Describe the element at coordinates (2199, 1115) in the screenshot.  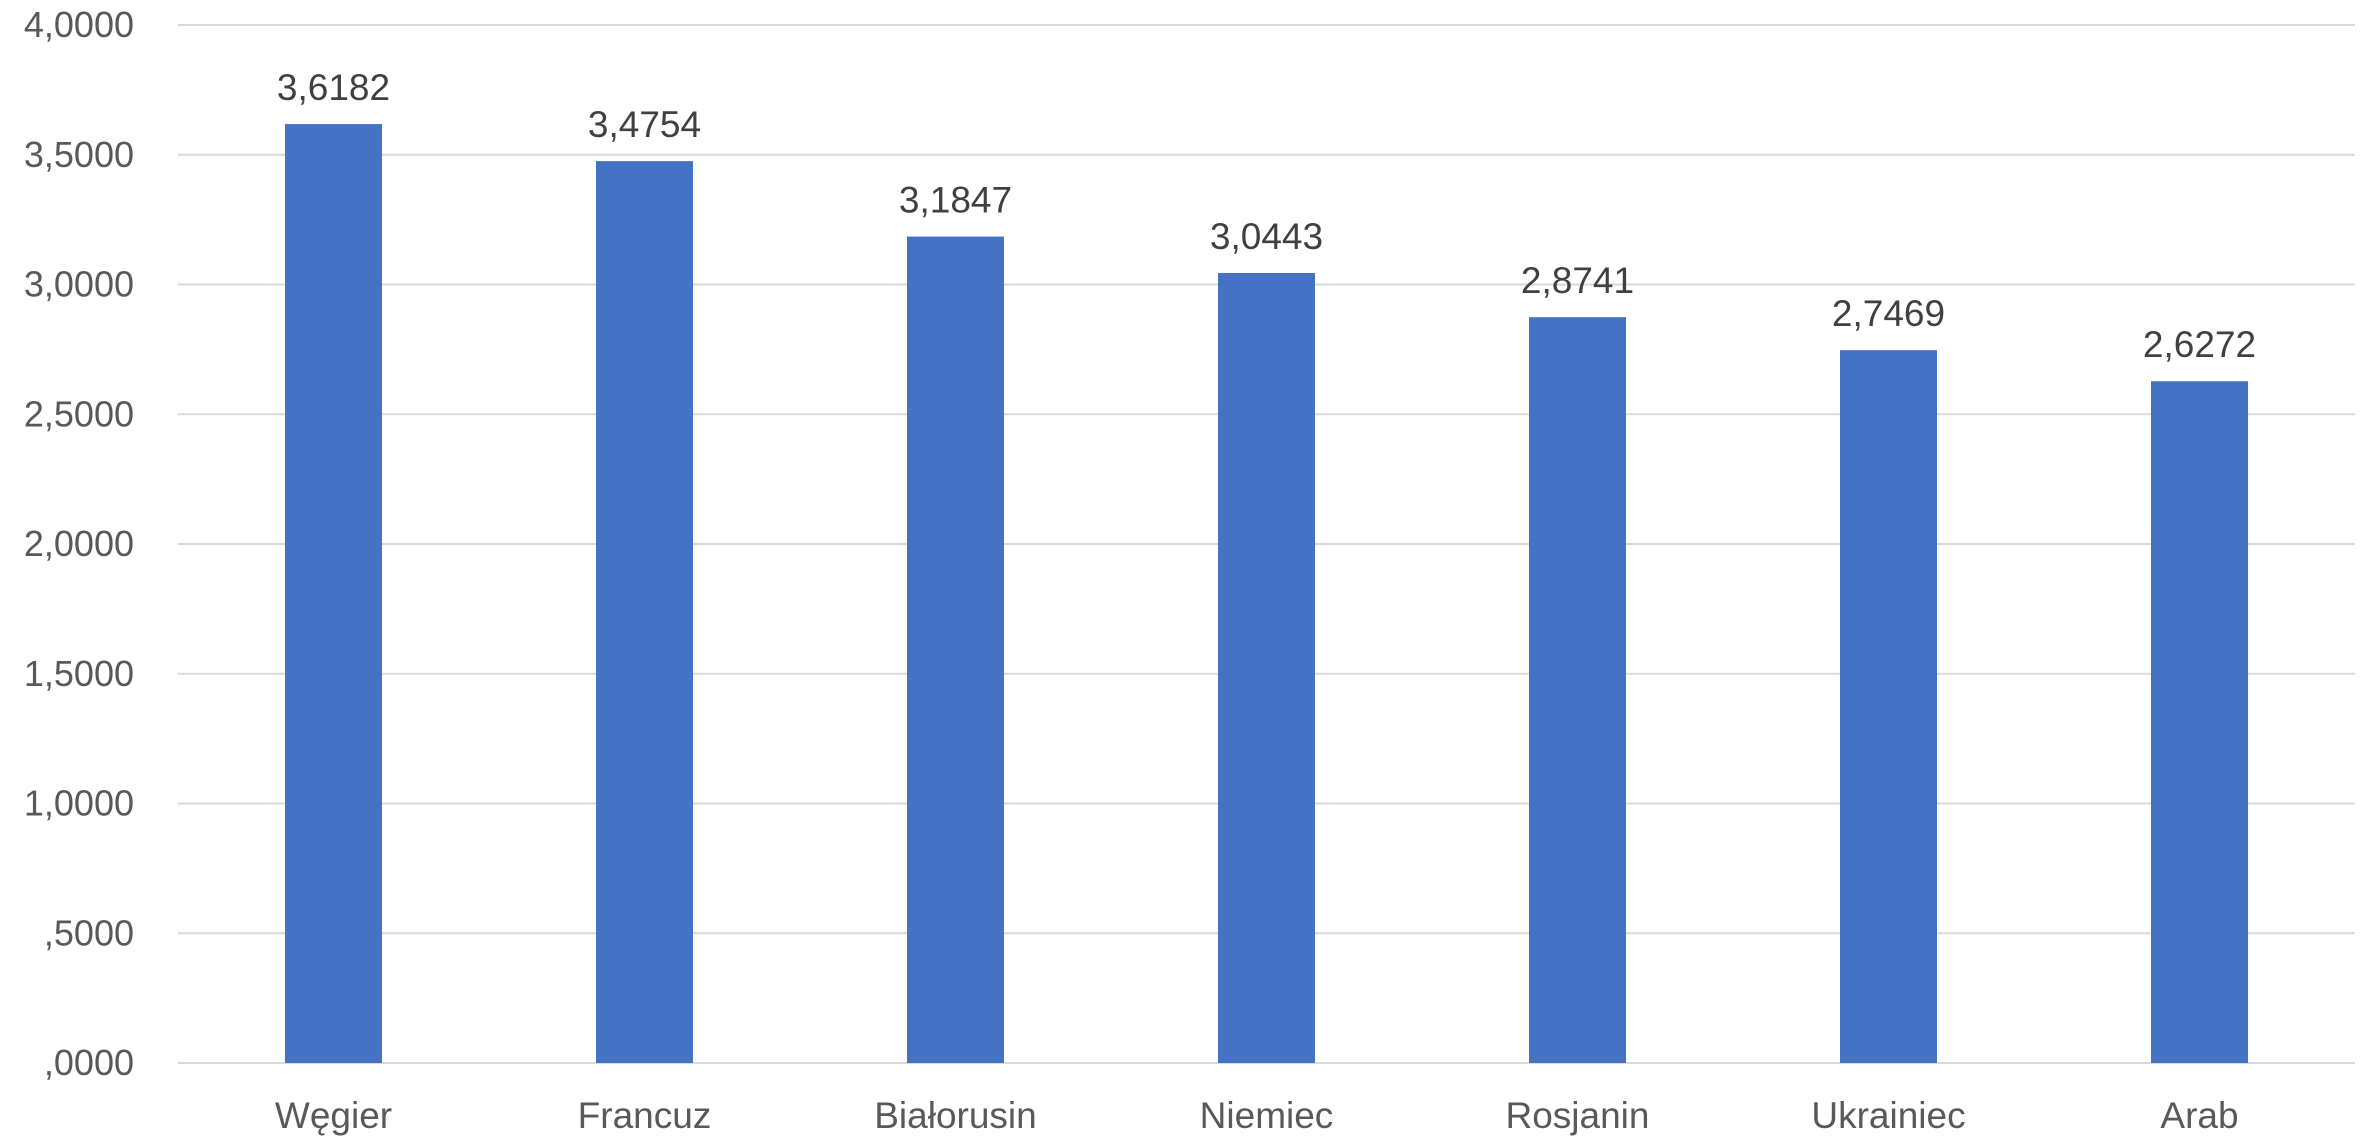
I see `x-category-label: Arab` at that location.